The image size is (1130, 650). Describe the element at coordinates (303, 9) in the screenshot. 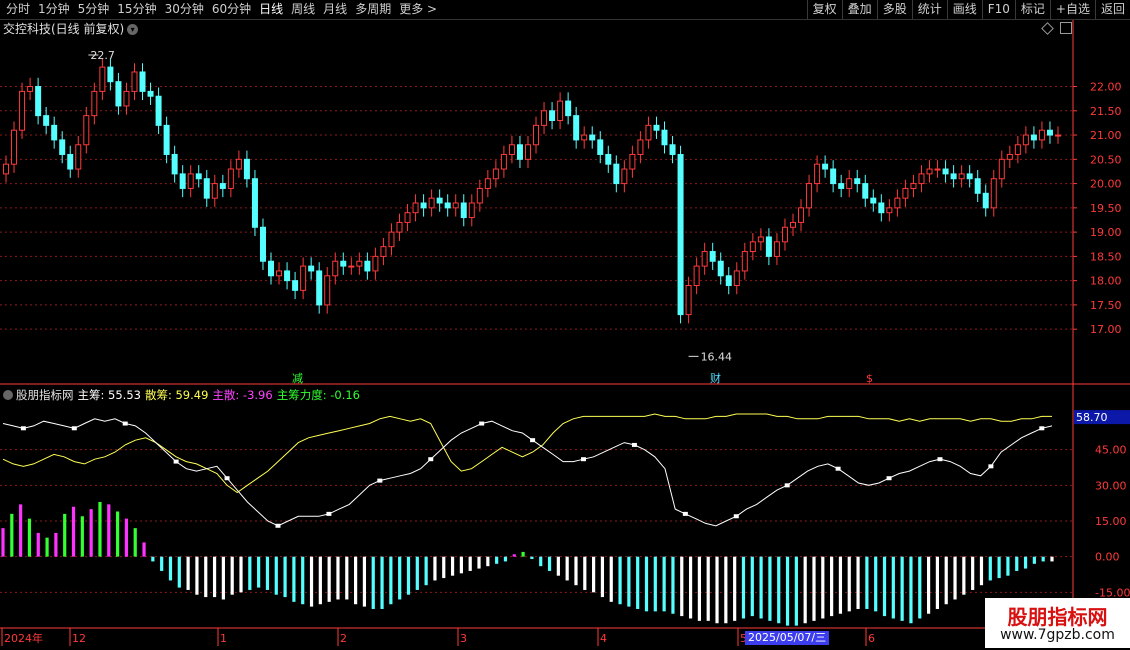

I see `tab-period-7: 周线` at that location.